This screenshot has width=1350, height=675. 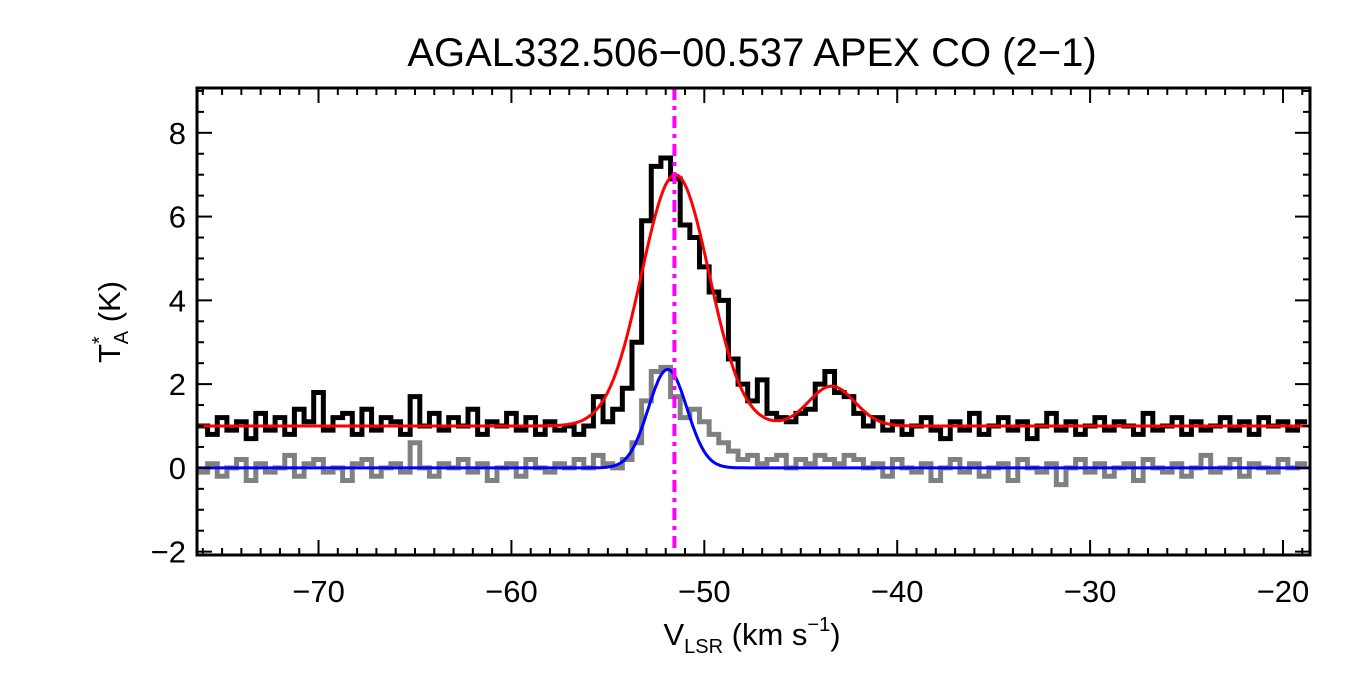 What do you see at coordinates (704, 591) in the screenshot?
I see `x-tick-label: −50` at bounding box center [704, 591].